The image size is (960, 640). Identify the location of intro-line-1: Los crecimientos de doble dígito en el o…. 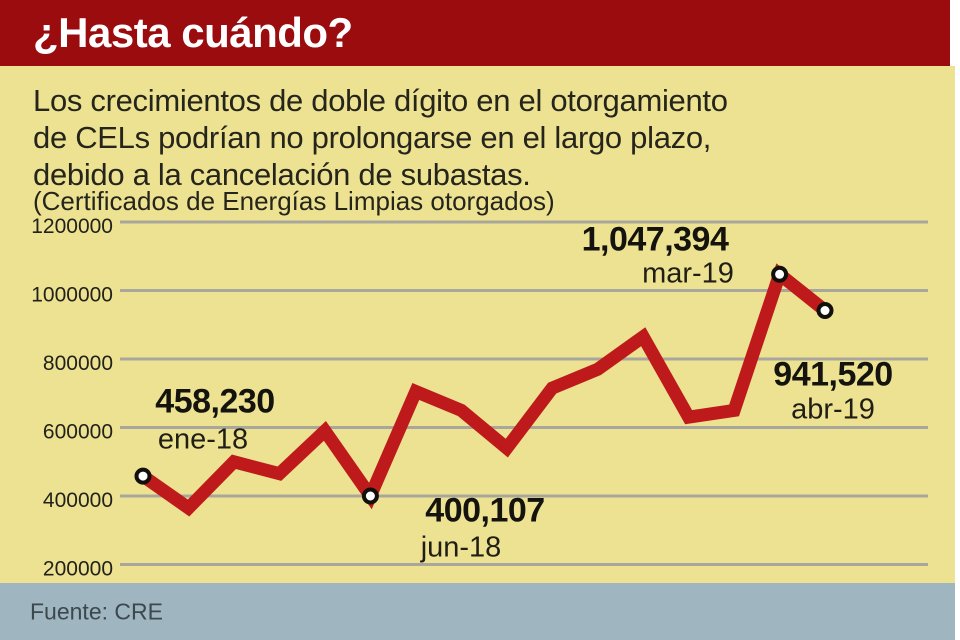
(380, 100).